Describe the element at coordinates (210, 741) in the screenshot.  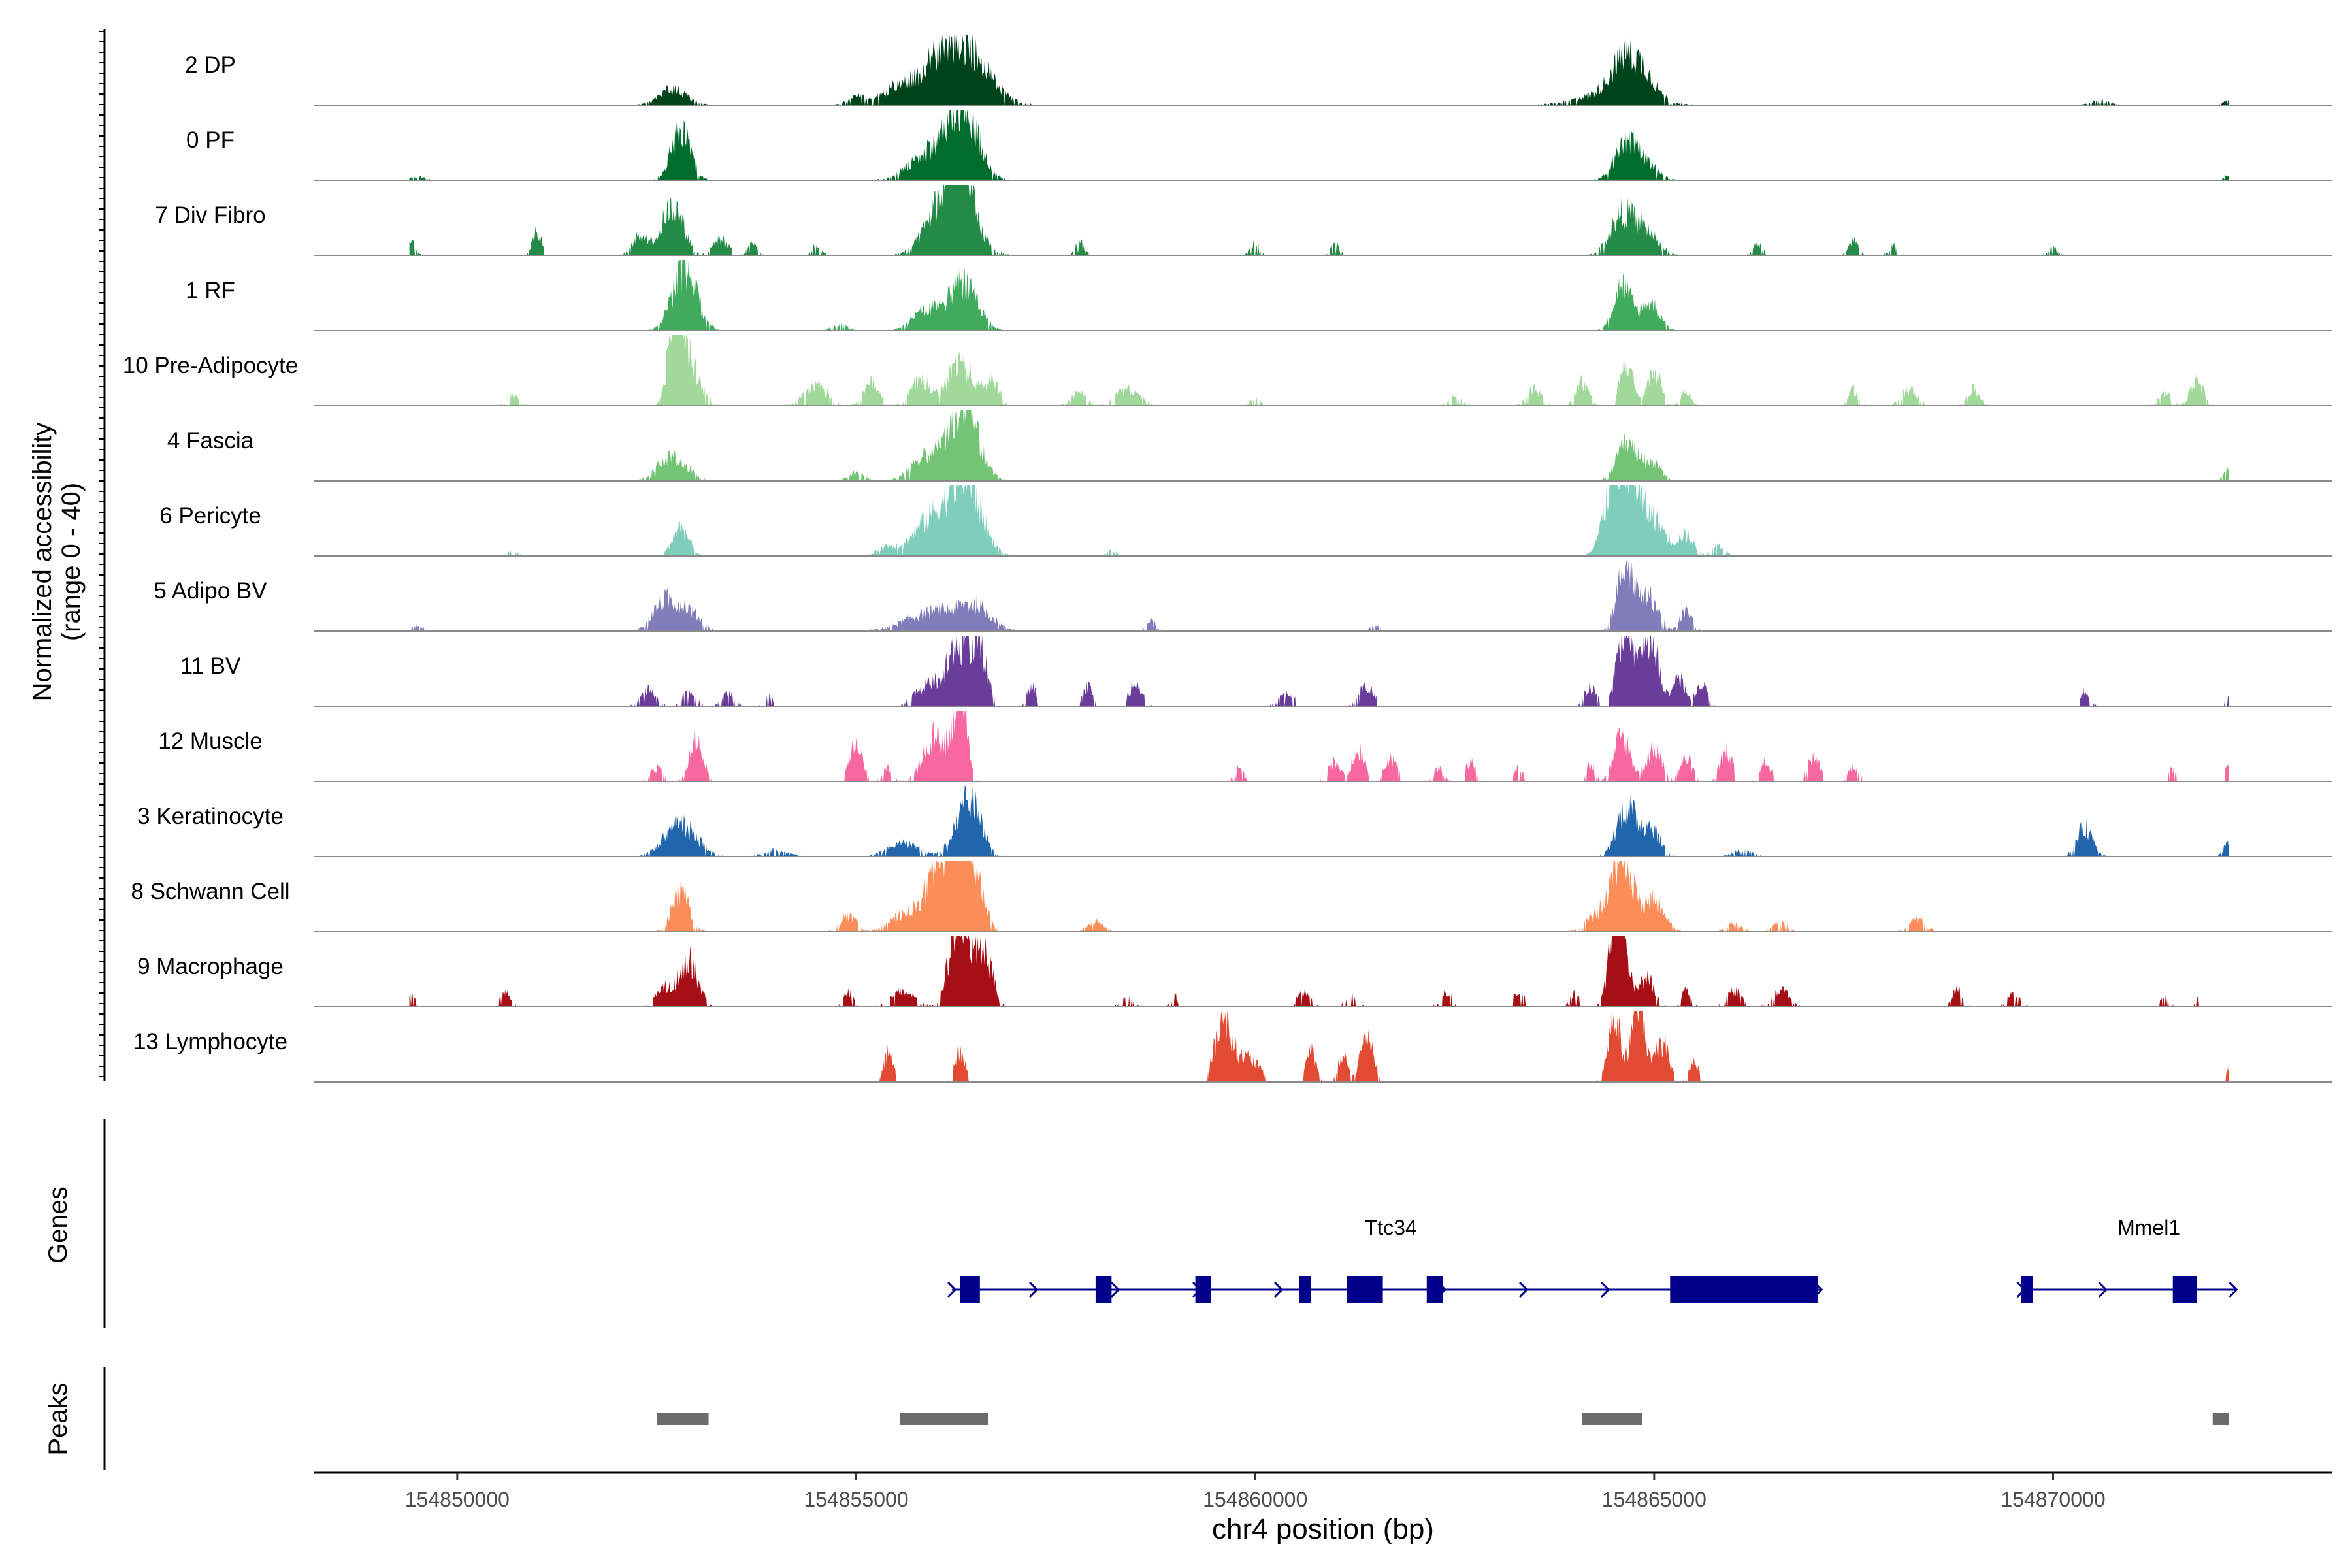
I see `track-label: 12 Muscle` at that location.